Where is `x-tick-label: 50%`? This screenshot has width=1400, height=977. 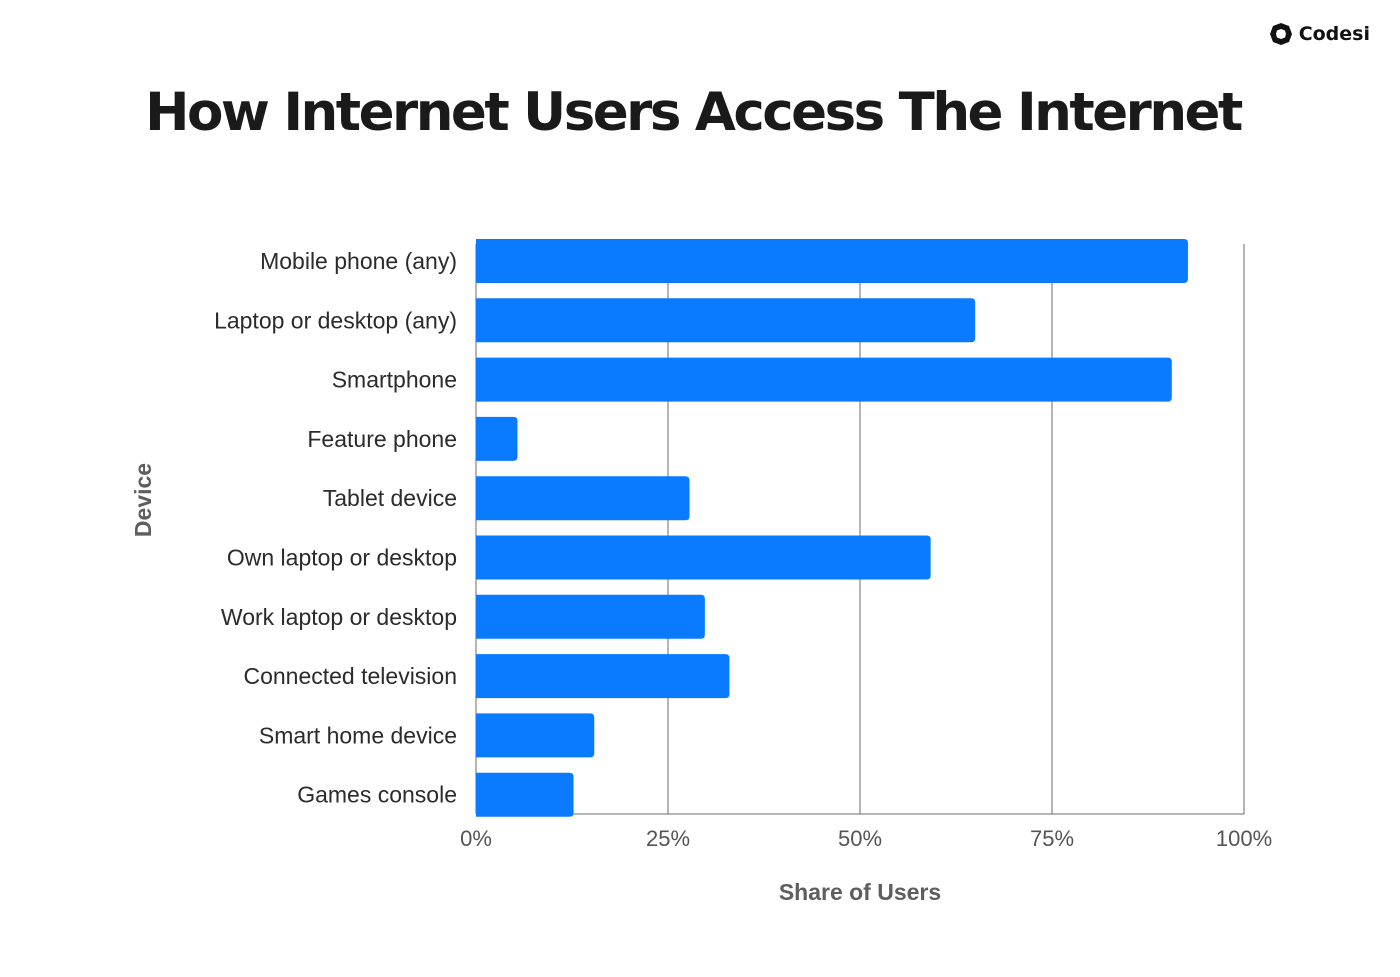 x-tick-label: 50% is located at coordinates (860, 838).